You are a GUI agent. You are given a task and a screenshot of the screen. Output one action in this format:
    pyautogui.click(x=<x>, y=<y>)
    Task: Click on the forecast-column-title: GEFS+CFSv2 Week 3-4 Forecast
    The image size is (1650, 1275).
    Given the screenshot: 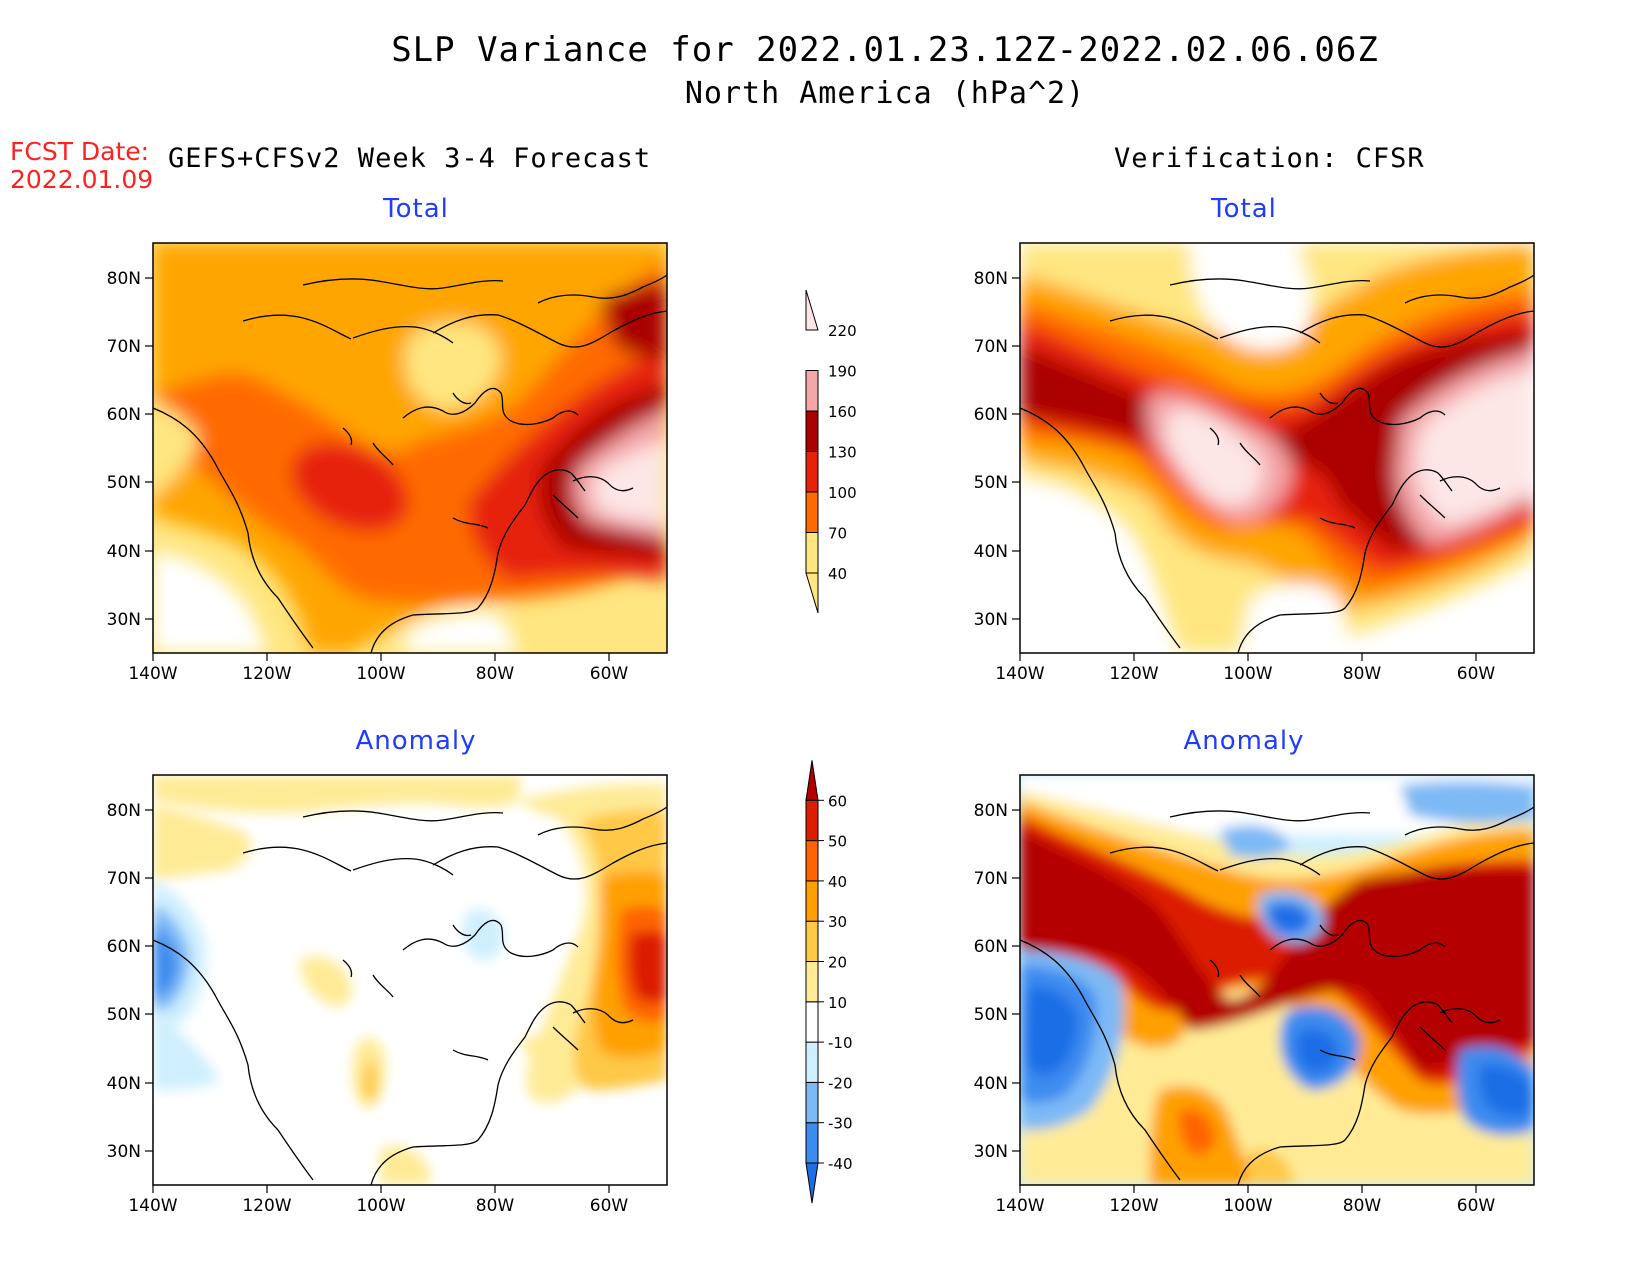 What is the action you would take?
    pyautogui.click(x=410, y=158)
    